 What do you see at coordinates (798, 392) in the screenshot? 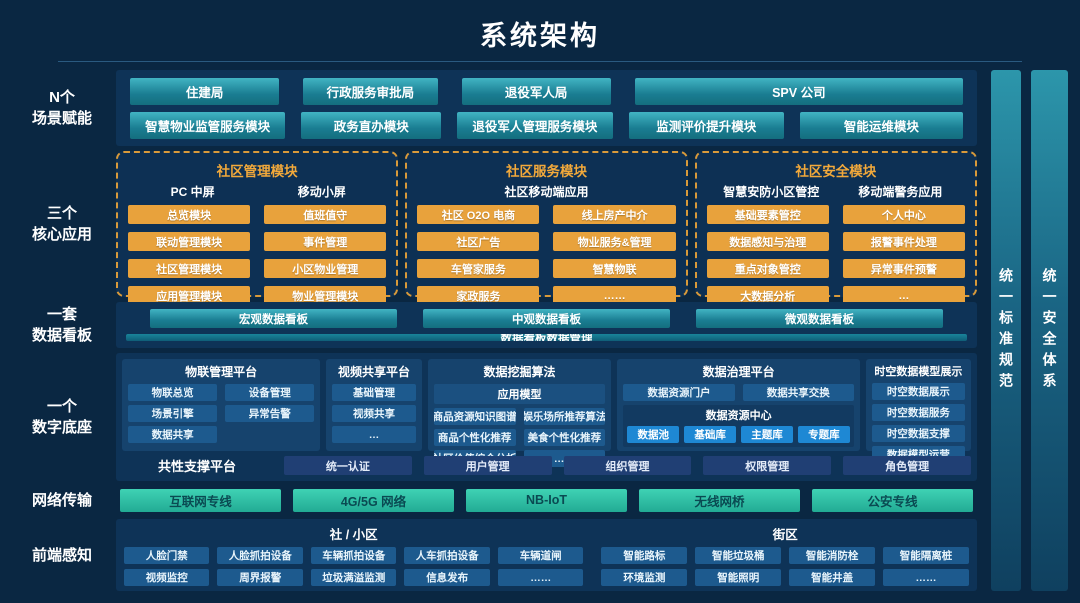
I see `platform-item: 数据共享交换` at bounding box center [798, 392].